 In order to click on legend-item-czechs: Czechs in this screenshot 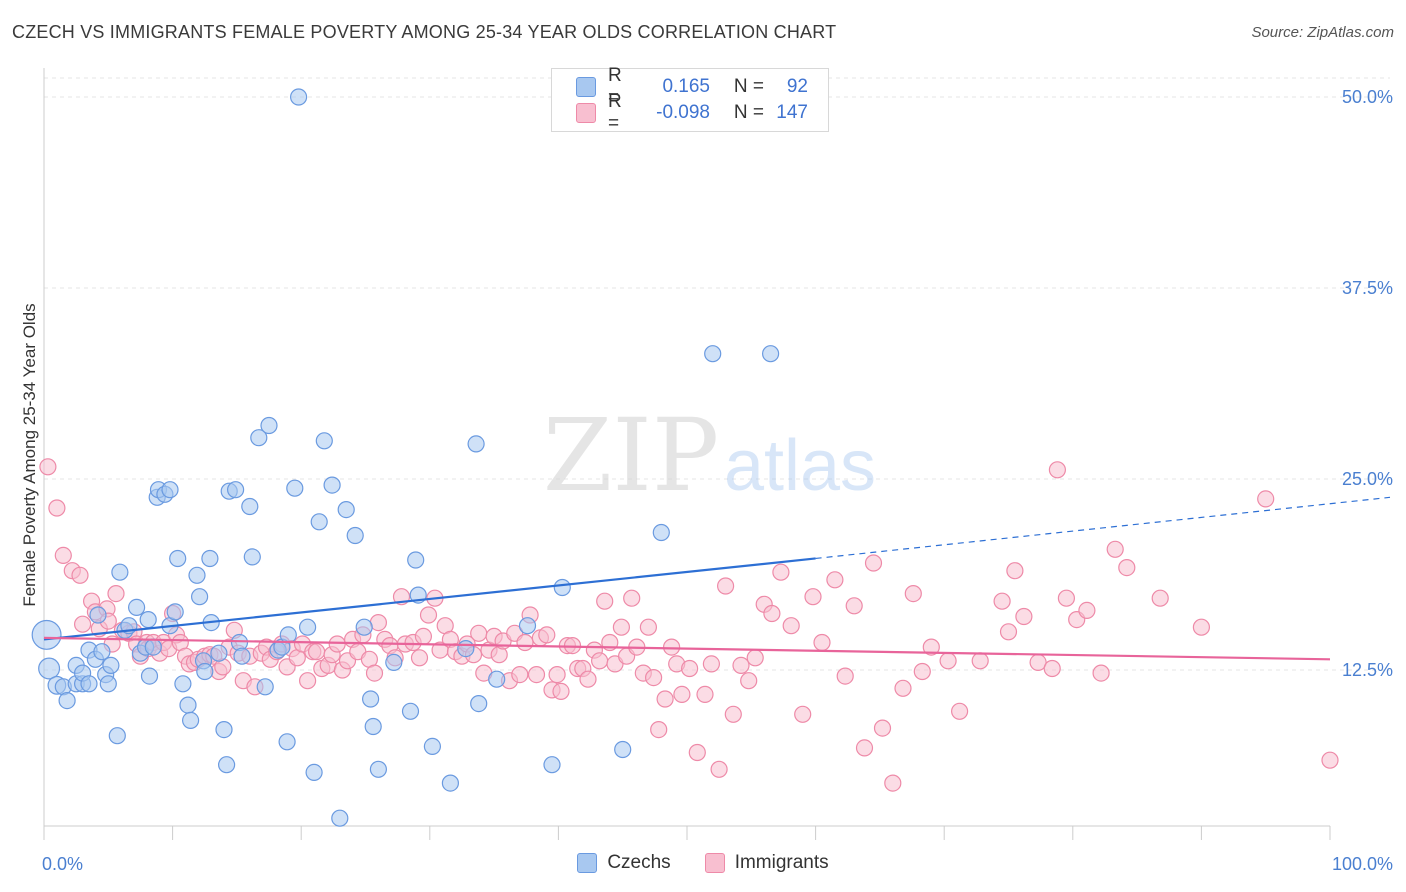, I will do `click(624, 863)`.